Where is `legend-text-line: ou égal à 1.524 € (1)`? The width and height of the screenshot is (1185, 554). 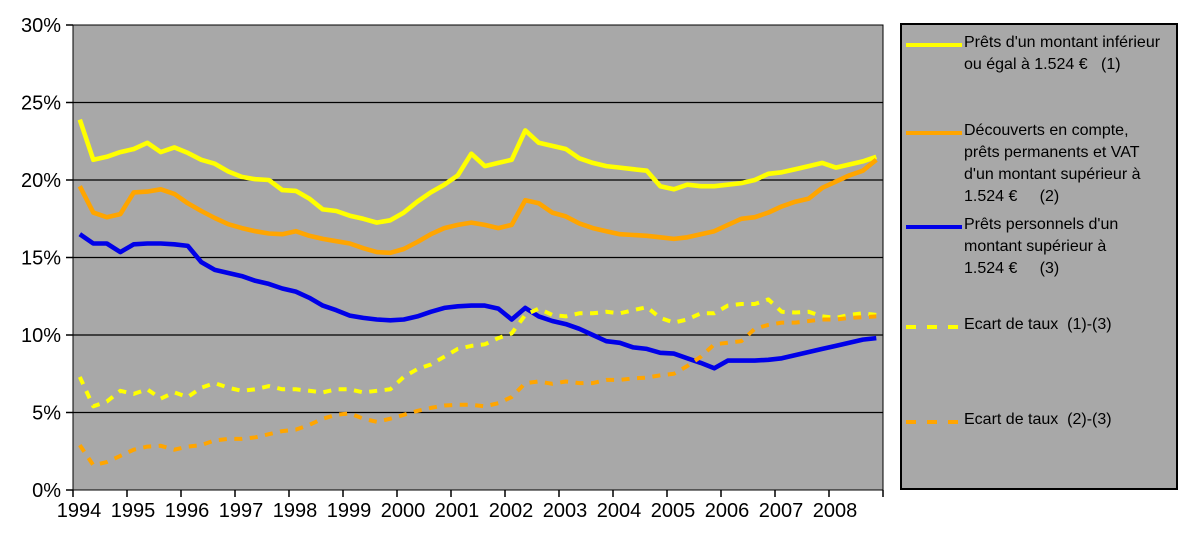
legend-text-line: ou égal à 1.524 € (1) is located at coordinates (1042, 64).